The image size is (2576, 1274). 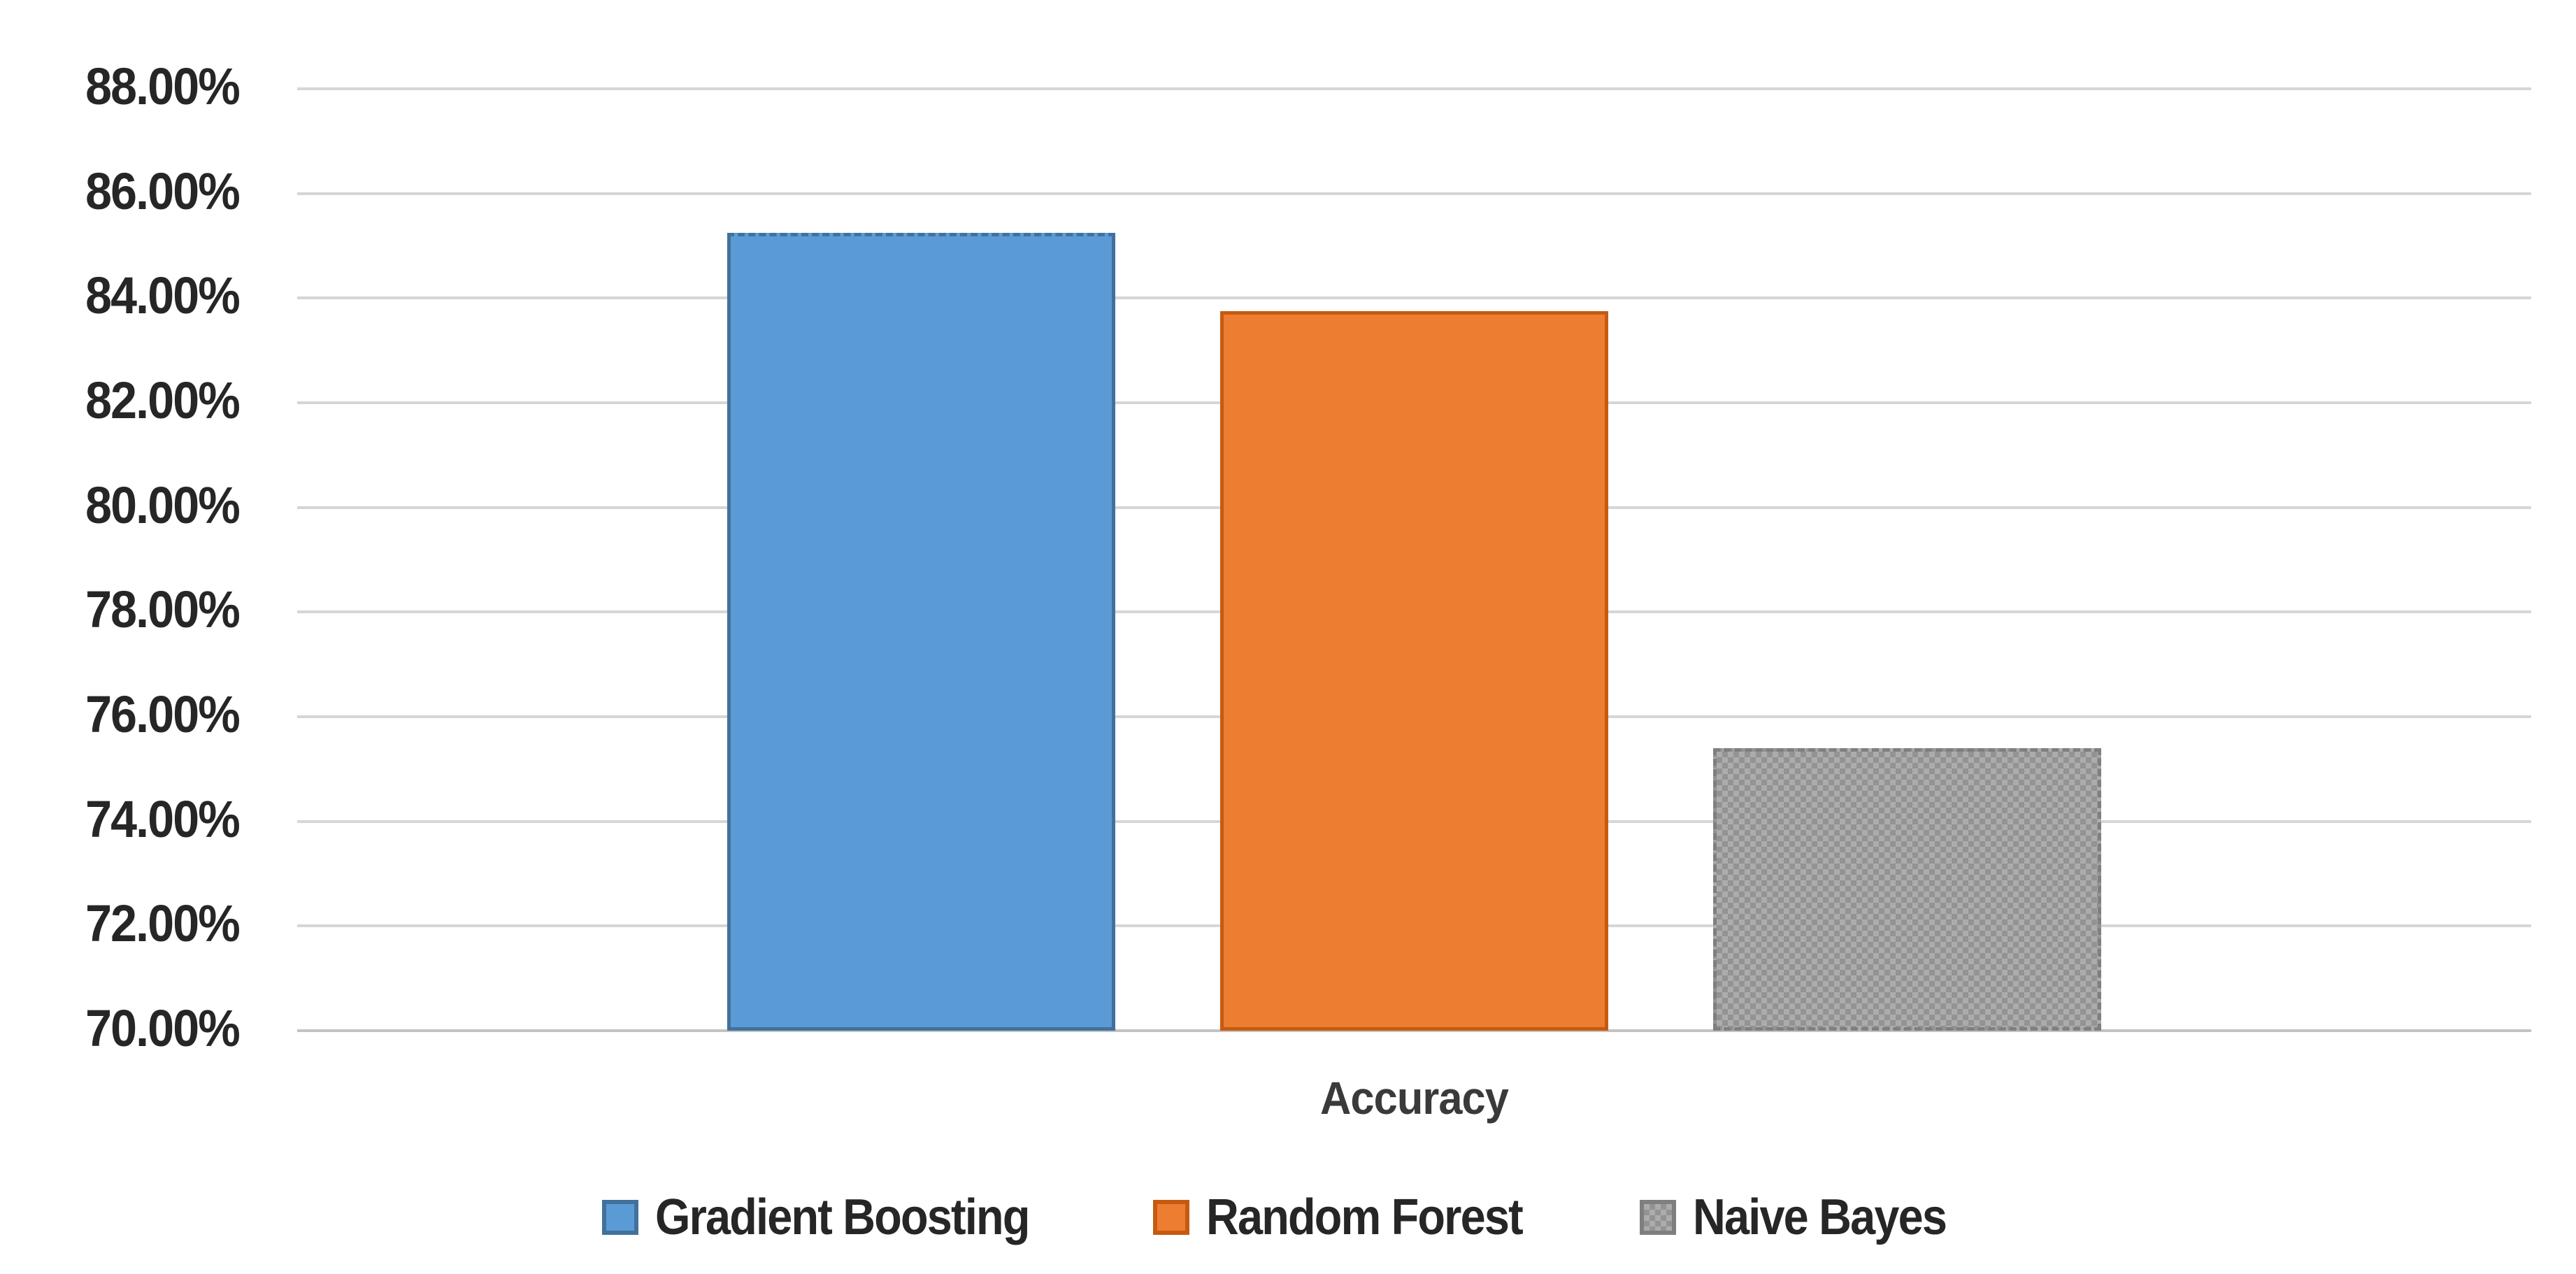 What do you see at coordinates (163, 504) in the screenshot?
I see `y-axis-tick-label: 80.00%` at bounding box center [163, 504].